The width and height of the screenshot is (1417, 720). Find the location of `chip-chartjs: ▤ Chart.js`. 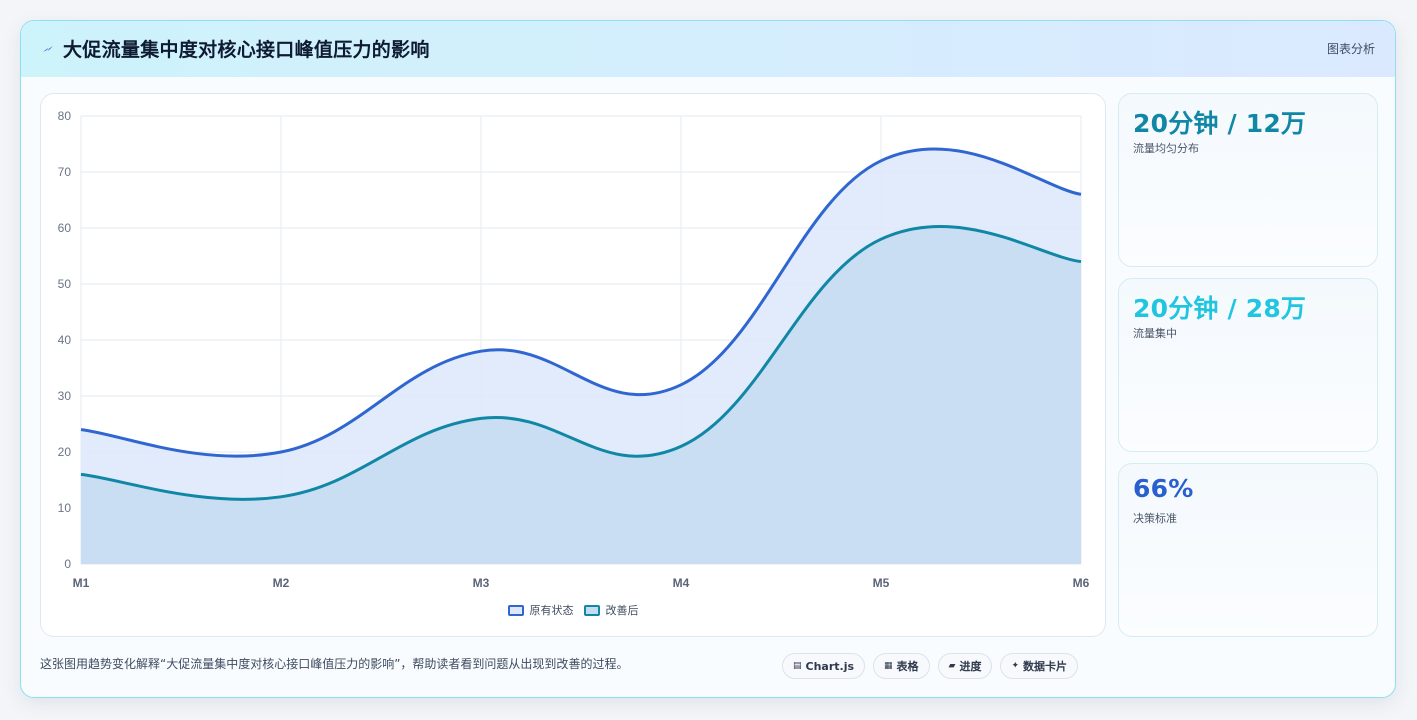

chip-chartjs: ▤ Chart.js is located at coordinates (824, 666).